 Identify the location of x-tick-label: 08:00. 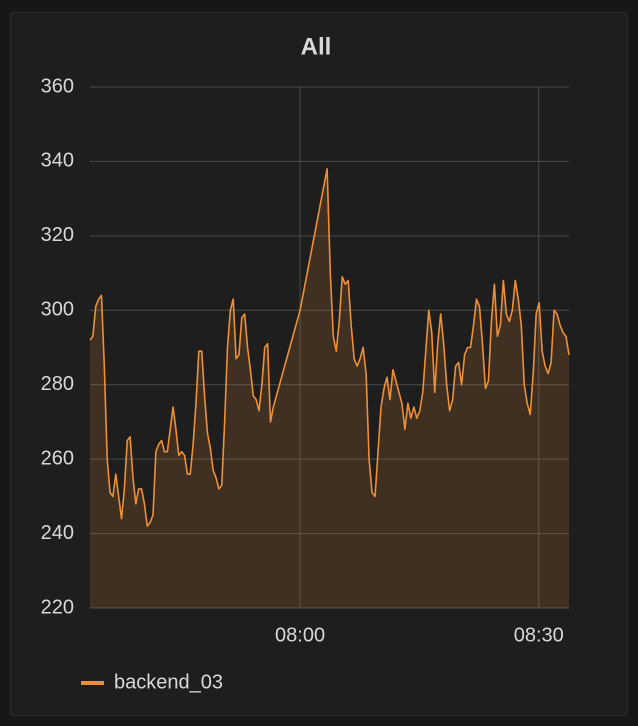
(300, 635).